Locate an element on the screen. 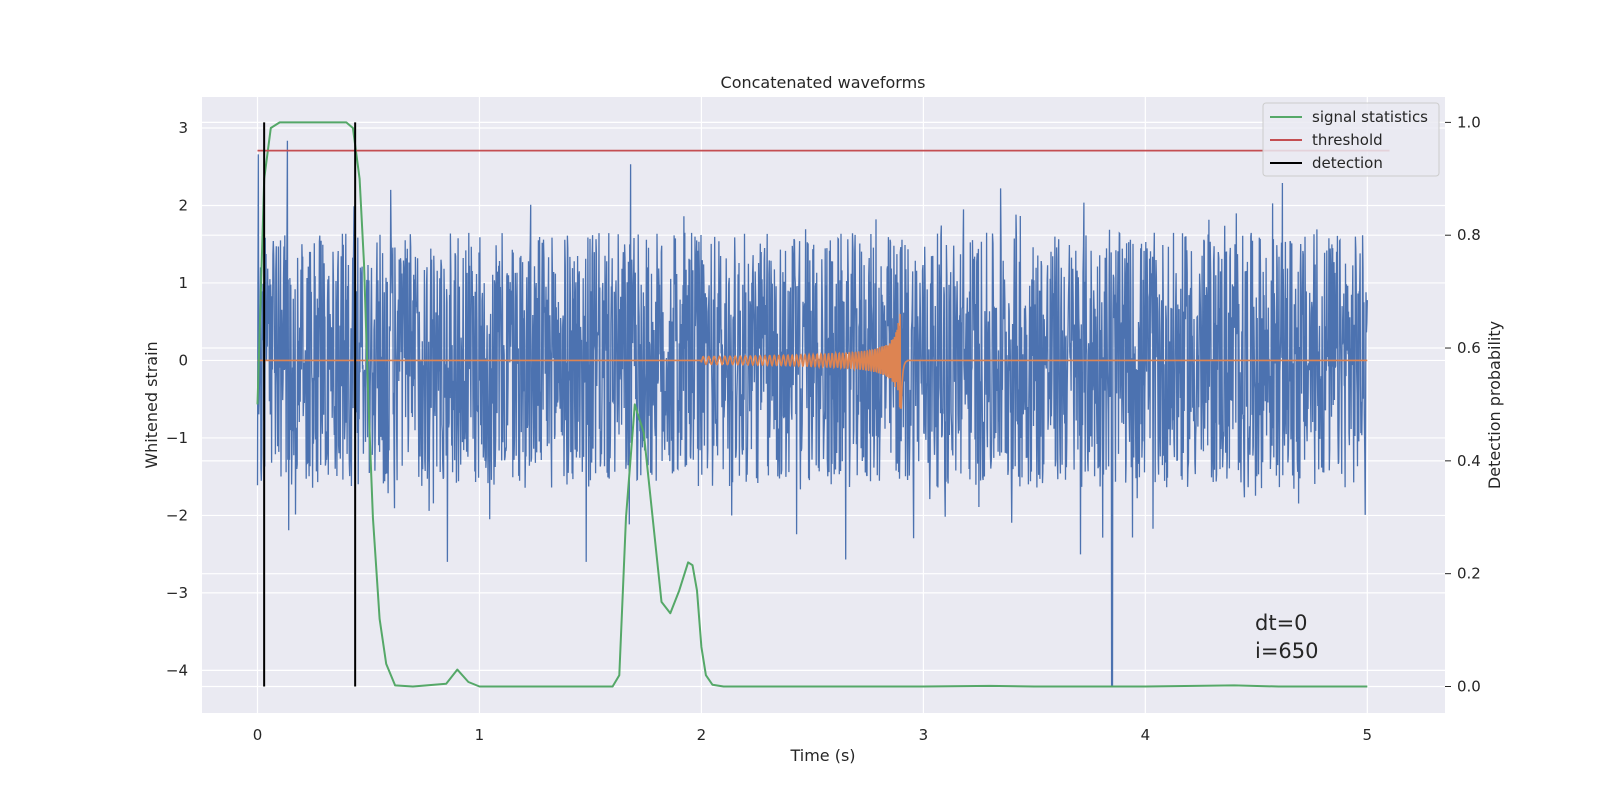  annotation-dt: dt=0 is located at coordinates (1281, 623).